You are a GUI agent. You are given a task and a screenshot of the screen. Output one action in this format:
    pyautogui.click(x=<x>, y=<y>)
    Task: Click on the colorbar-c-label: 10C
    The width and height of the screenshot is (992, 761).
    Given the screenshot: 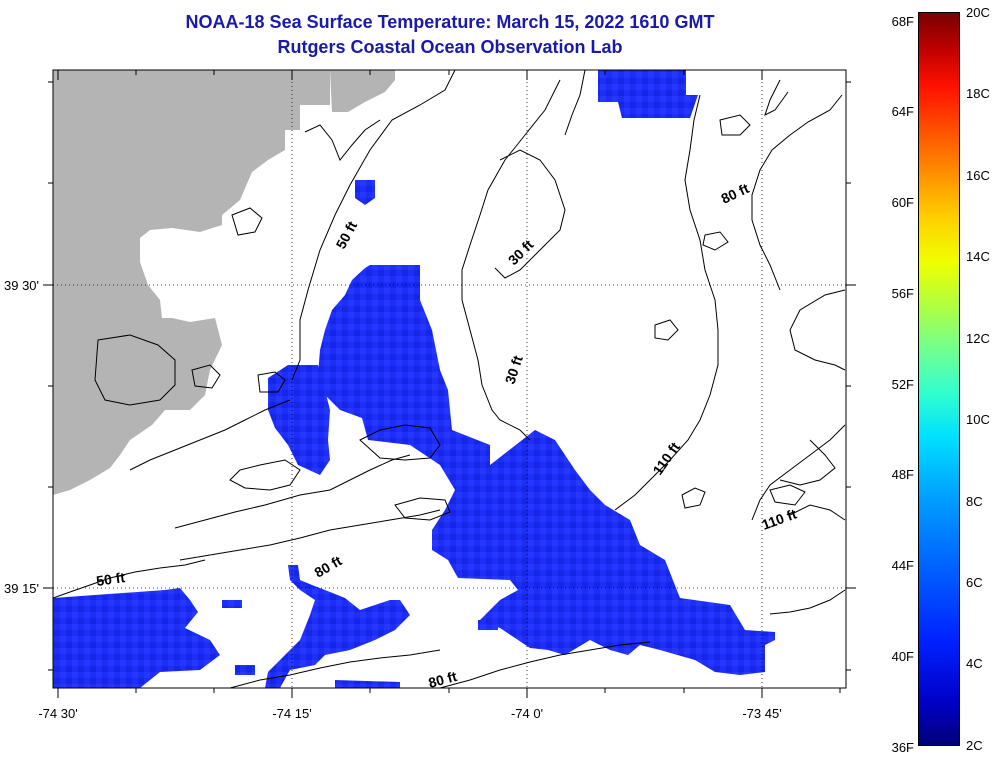 What is the action you would take?
    pyautogui.click(x=978, y=419)
    